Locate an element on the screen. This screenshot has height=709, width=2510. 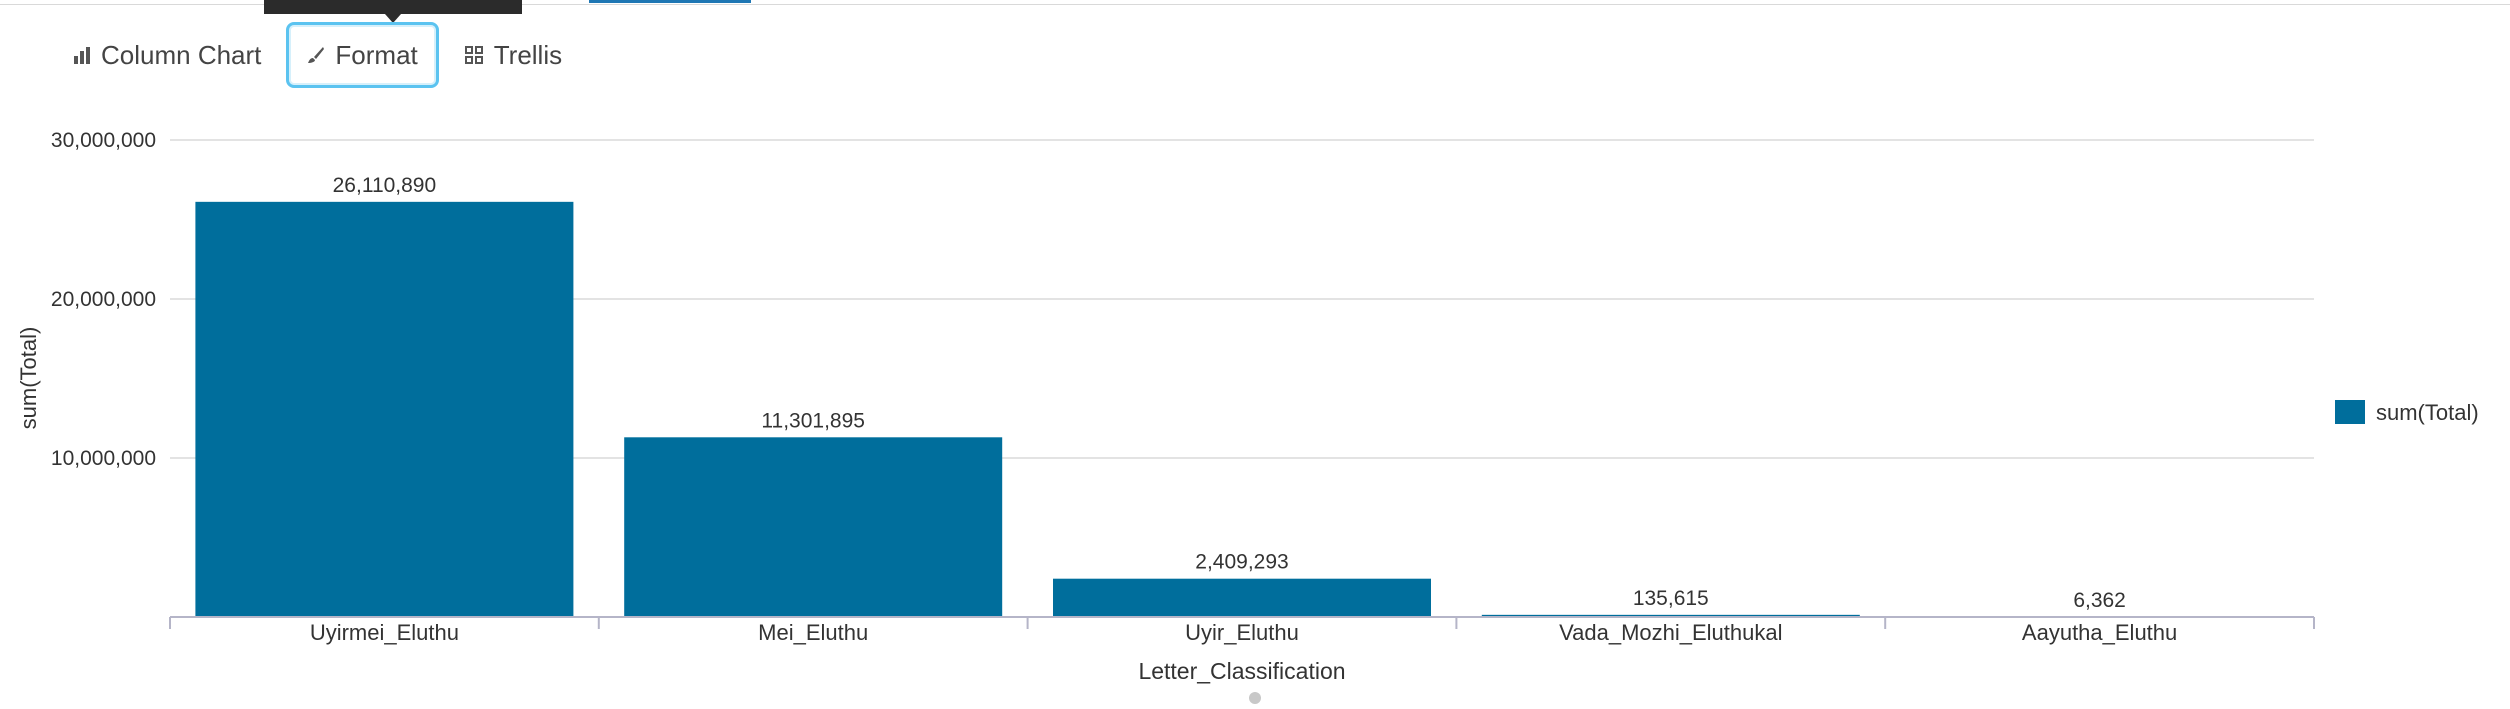
legend-label: sum(Total) is located at coordinates (2427, 412).